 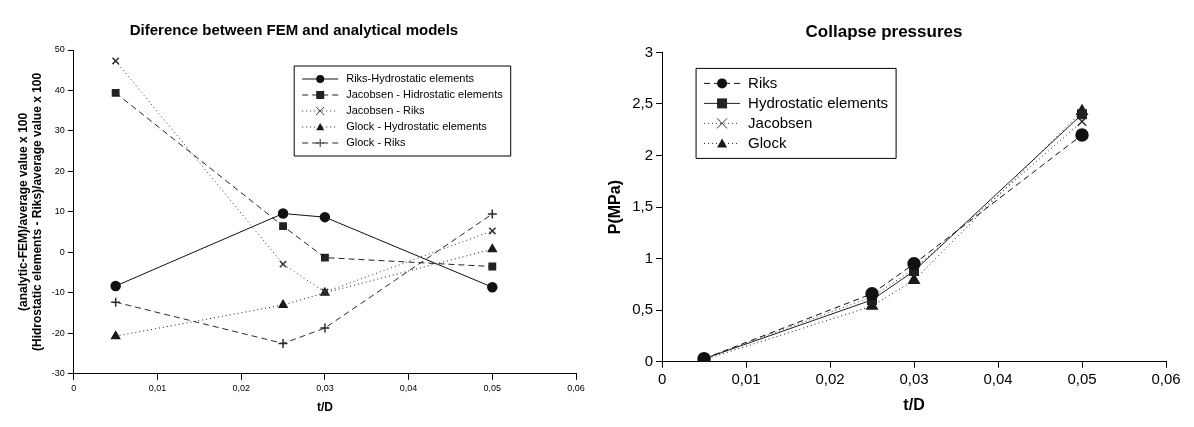 I want to click on y-tick-label: 2,5, so click(x=643, y=103).